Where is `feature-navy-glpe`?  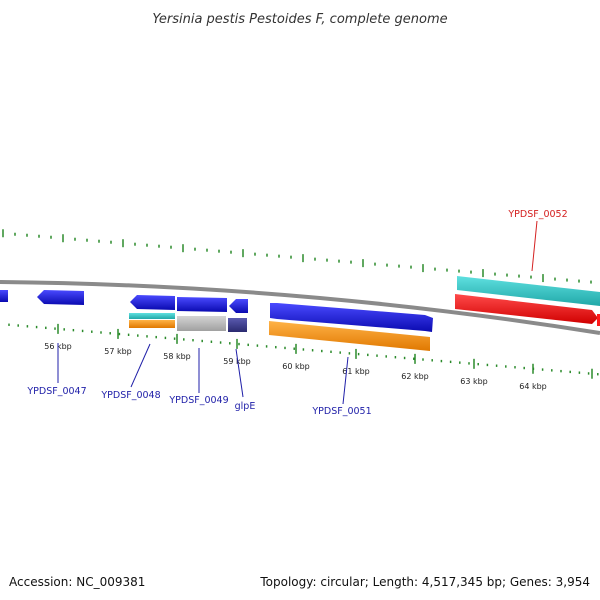
feature-navy-glpe is located at coordinates (237, 325).